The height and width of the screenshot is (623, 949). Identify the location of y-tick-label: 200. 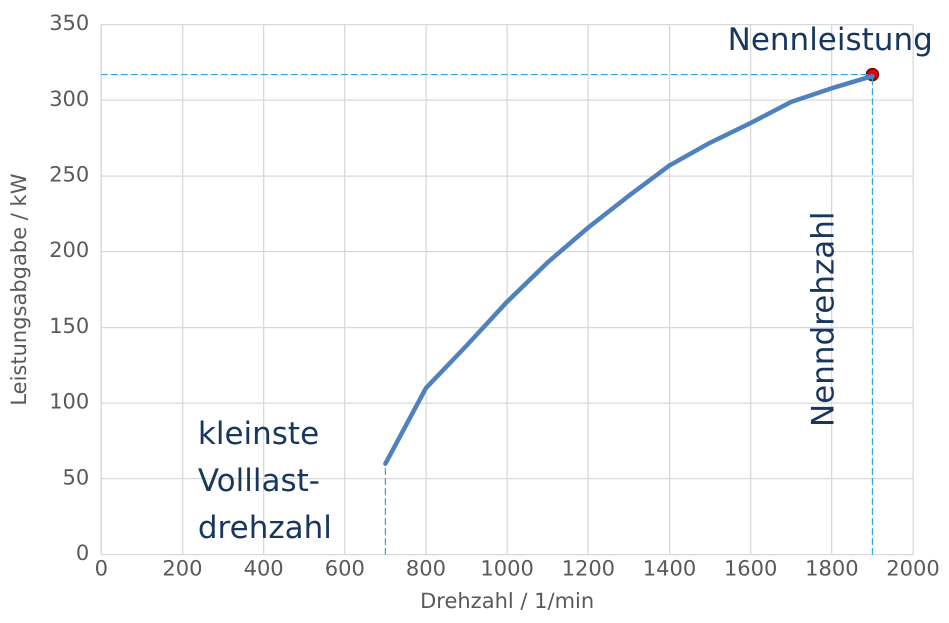
(69, 250).